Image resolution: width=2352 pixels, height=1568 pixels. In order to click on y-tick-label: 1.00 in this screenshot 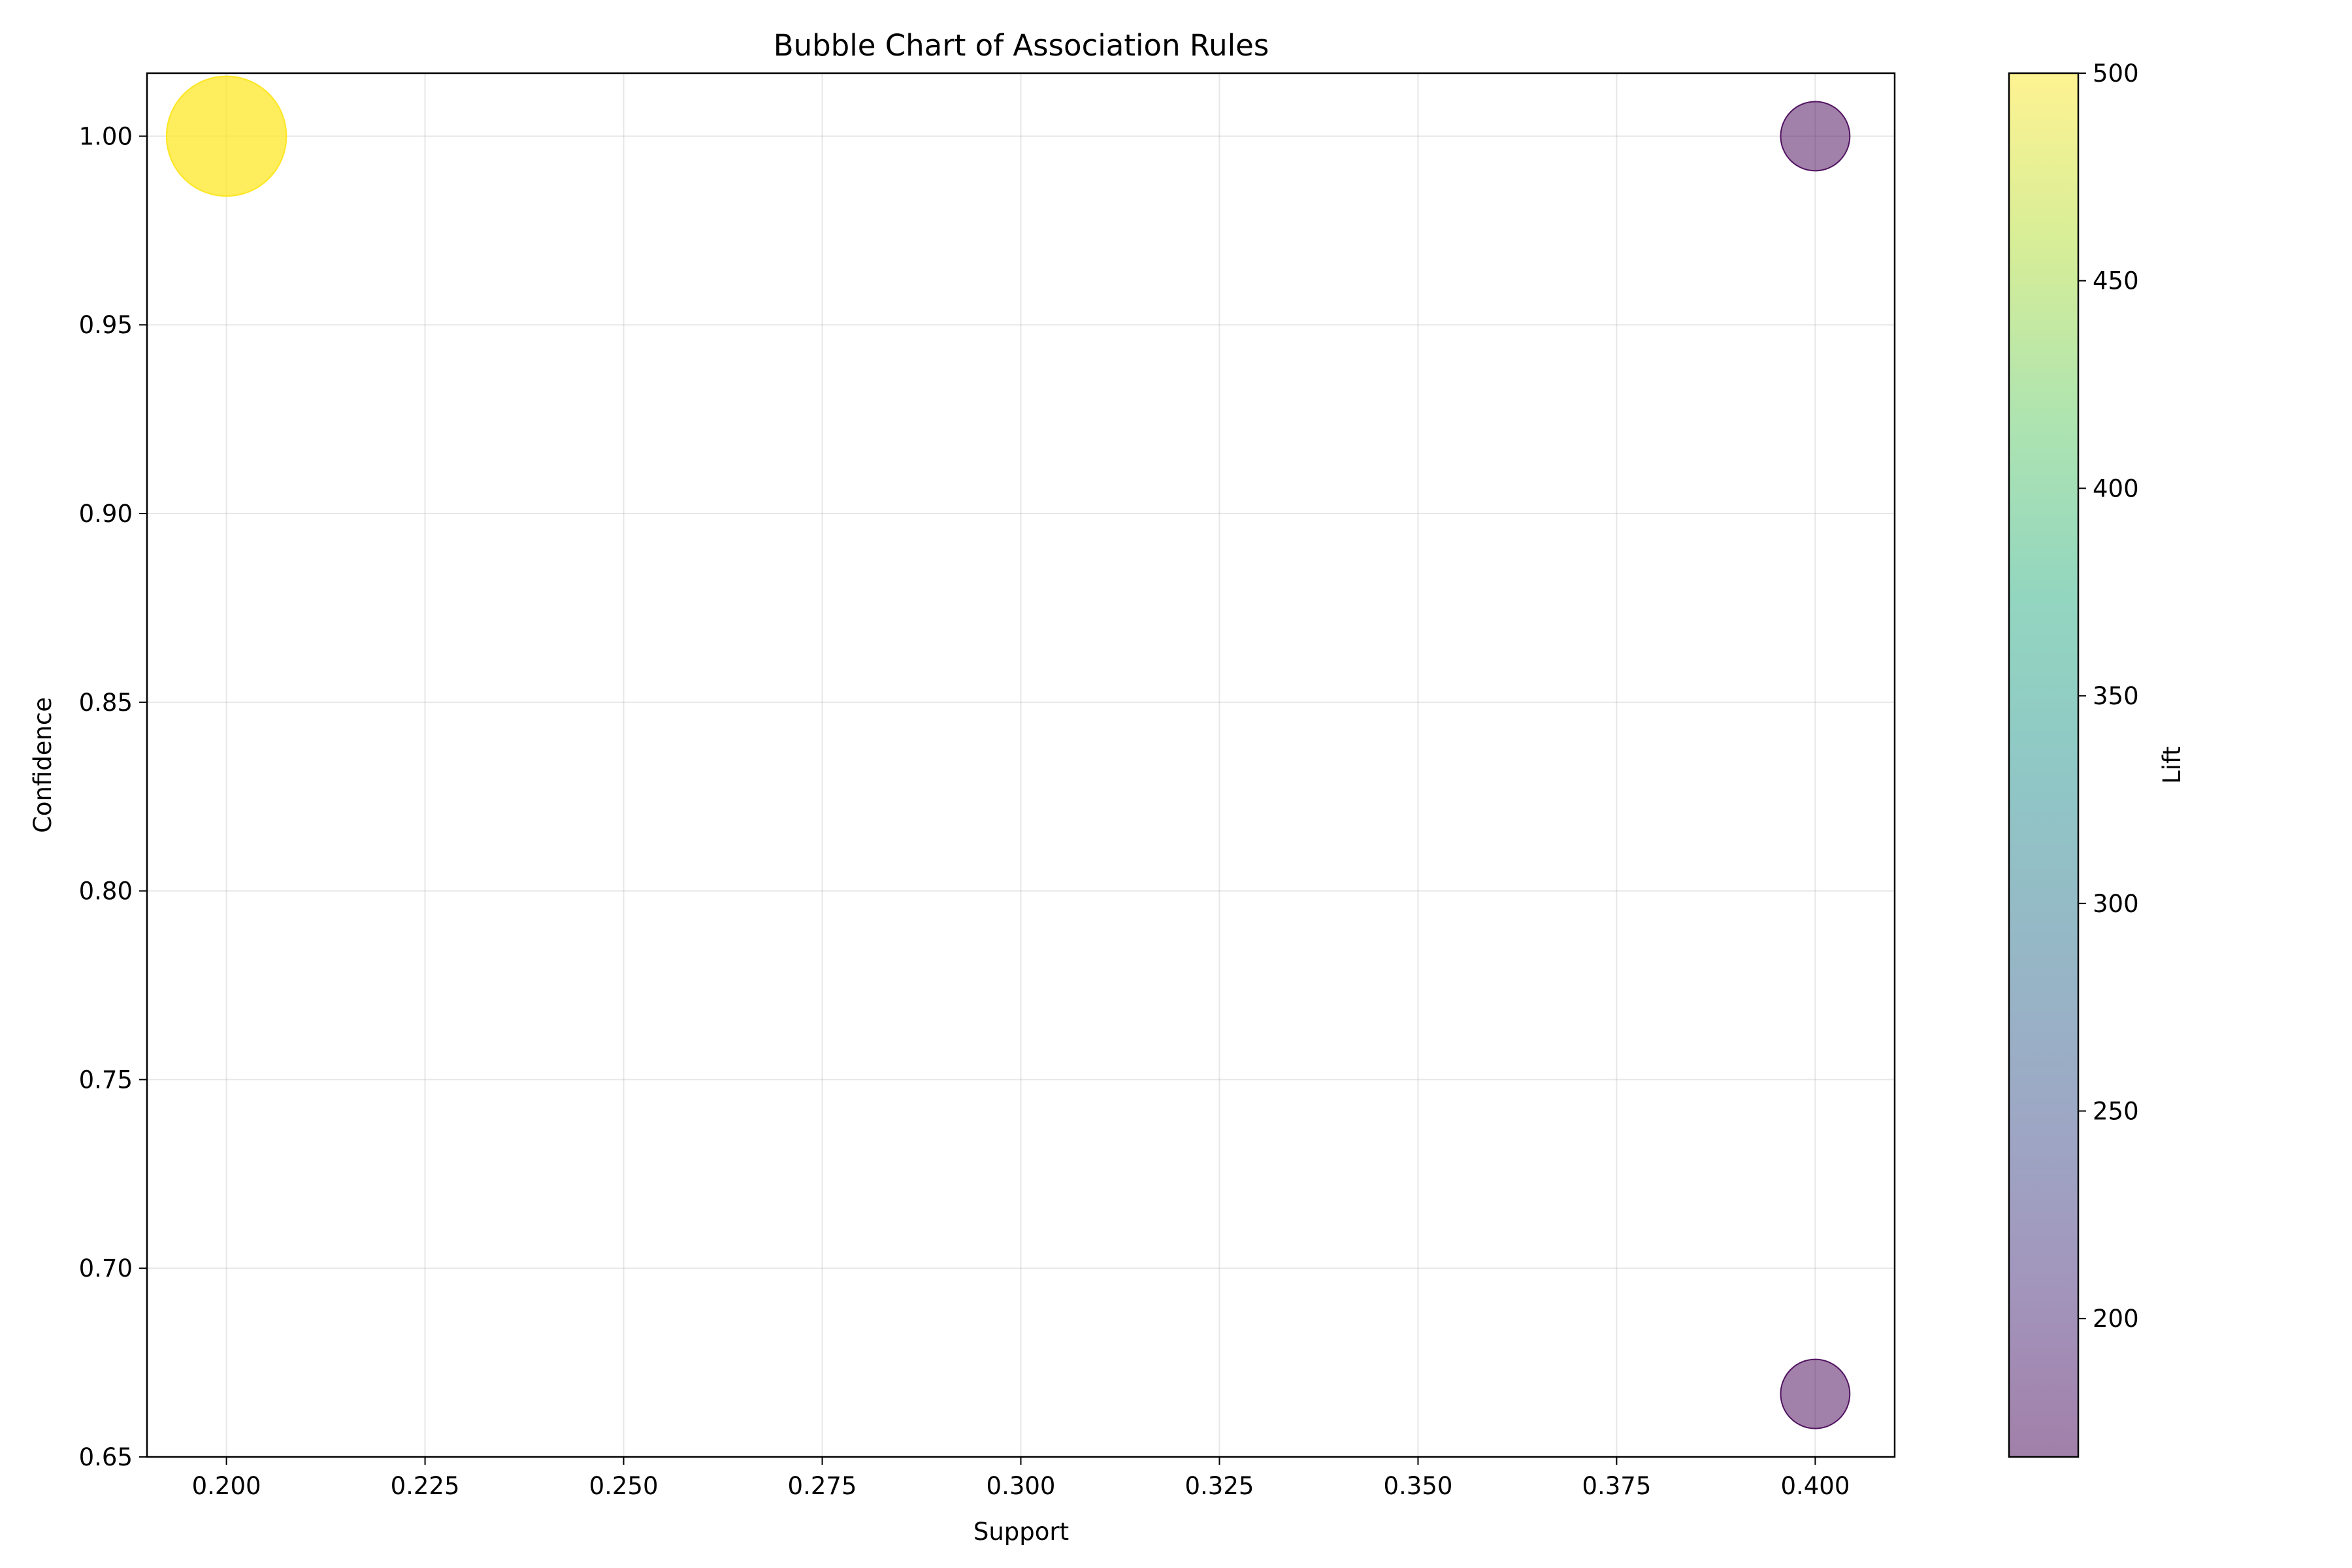, I will do `click(106, 136)`.